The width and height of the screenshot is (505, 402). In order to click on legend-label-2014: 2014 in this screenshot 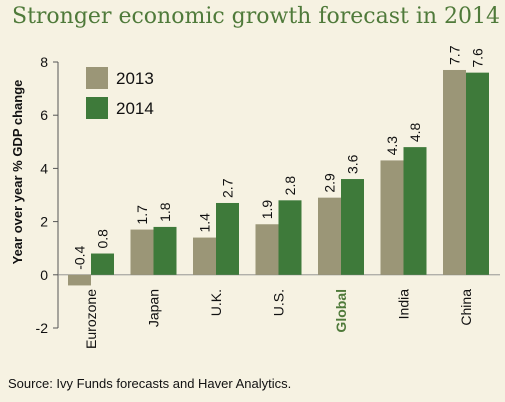, I will do `click(135, 108)`.